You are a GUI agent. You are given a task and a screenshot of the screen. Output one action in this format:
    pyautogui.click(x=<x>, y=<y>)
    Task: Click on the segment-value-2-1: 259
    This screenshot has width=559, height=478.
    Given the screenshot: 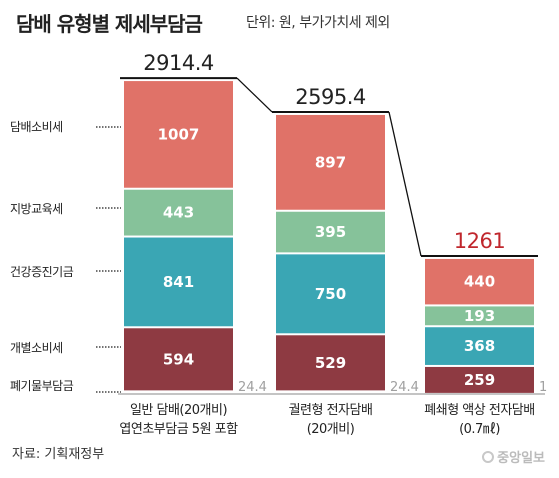 What is the action you would take?
    pyautogui.click(x=479, y=380)
    